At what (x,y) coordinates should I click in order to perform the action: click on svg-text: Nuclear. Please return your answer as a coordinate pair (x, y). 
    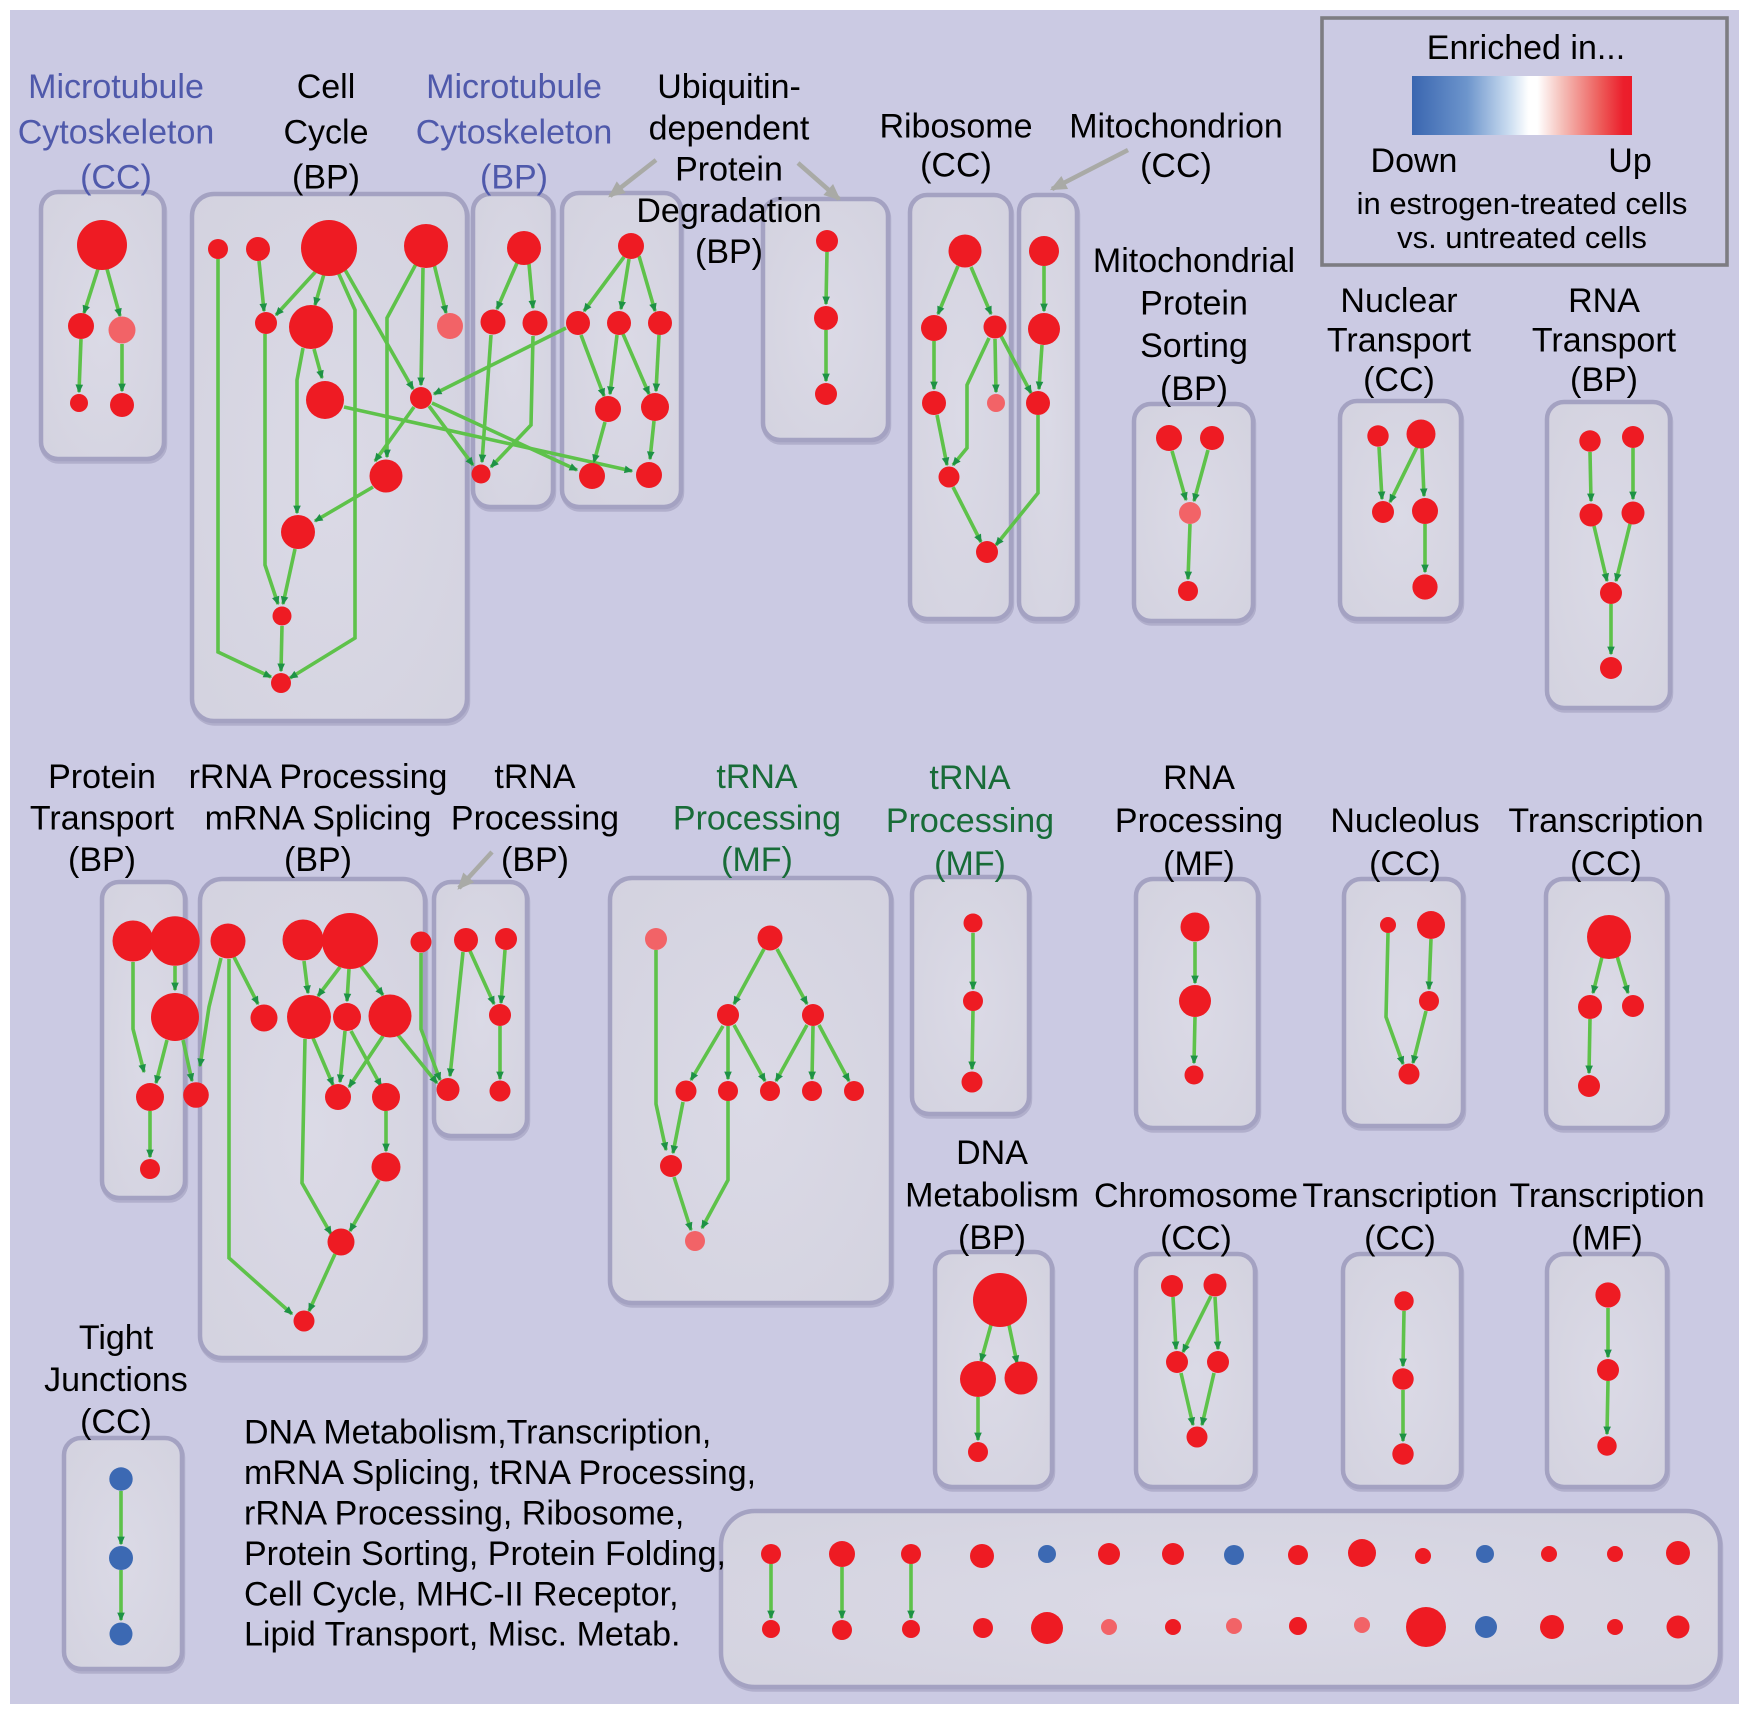
    Looking at the image, I should click on (1398, 301).